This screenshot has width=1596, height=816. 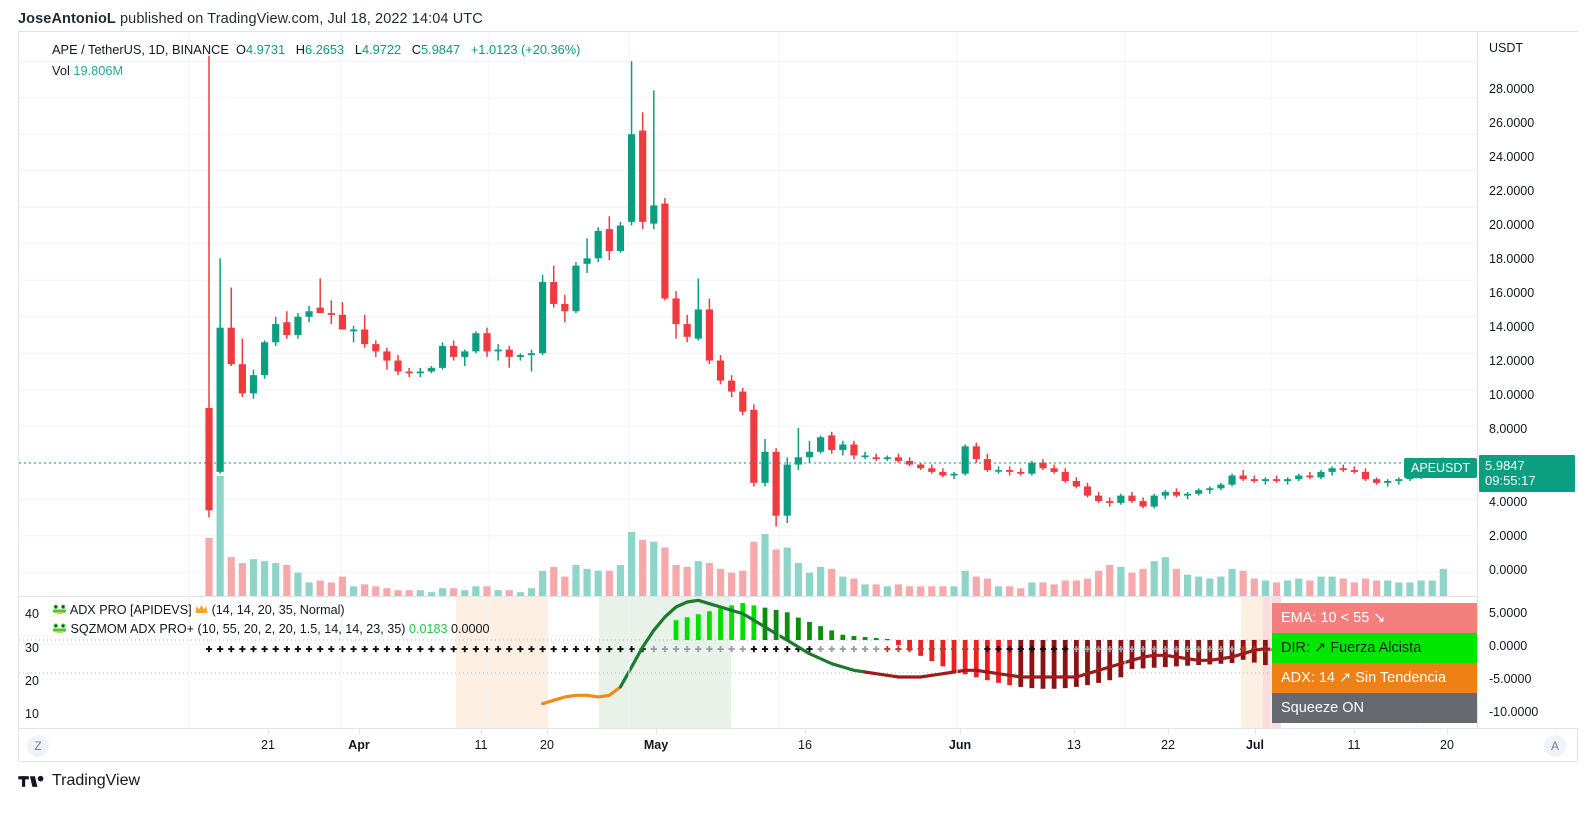 What do you see at coordinates (1508, 536) in the screenshot?
I see `price-tick: 2.0000` at bounding box center [1508, 536].